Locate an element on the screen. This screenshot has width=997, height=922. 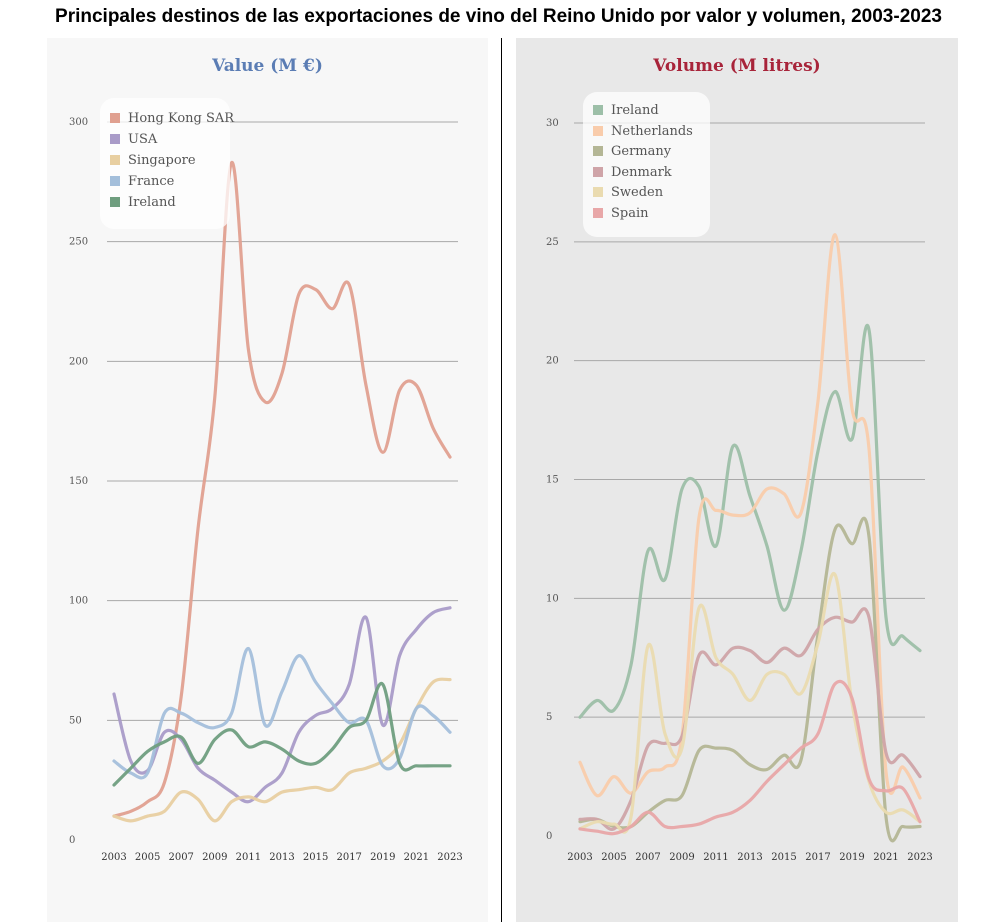
series-line-sweden is located at coordinates (750, 702).